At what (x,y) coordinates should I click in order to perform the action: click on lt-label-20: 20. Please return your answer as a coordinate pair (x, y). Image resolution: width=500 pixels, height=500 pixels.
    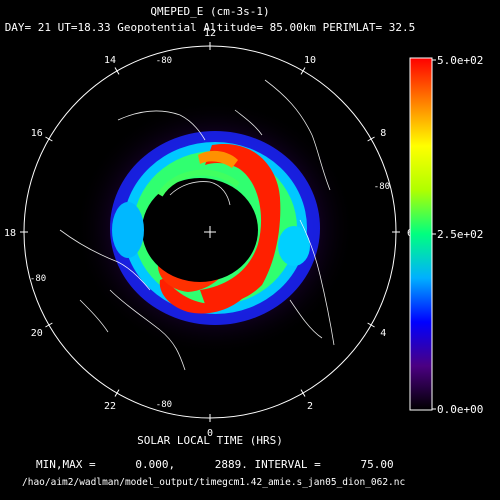
    Looking at the image, I should click on (37, 333).